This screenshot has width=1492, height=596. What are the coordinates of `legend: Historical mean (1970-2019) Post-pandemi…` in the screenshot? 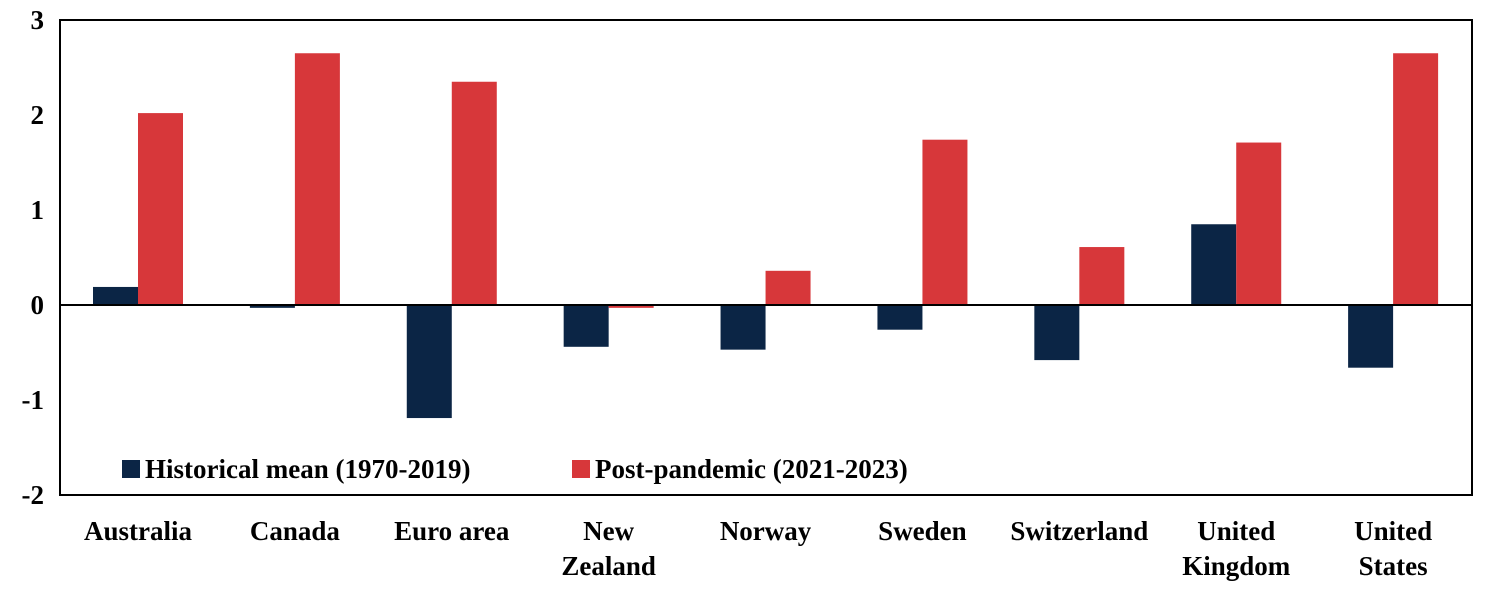 It's located at (515, 469).